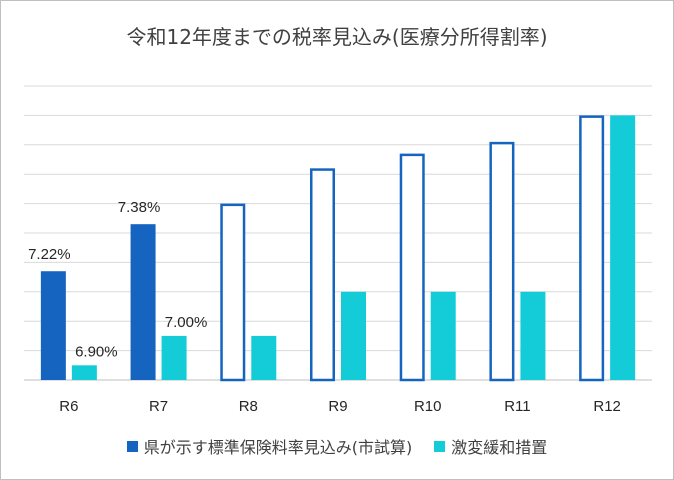 Image resolution: width=674 pixels, height=480 pixels. I want to click on data-label-standard-rate-R6: 7.22%, so click(49, 254).